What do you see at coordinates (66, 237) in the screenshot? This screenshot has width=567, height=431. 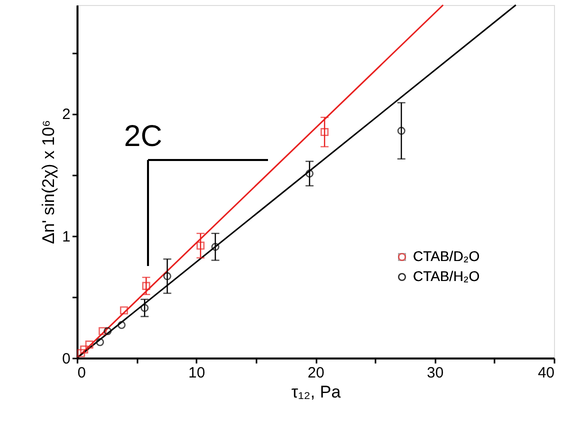 I see `y-tick-label: 1` at bounding box center [66, 237].